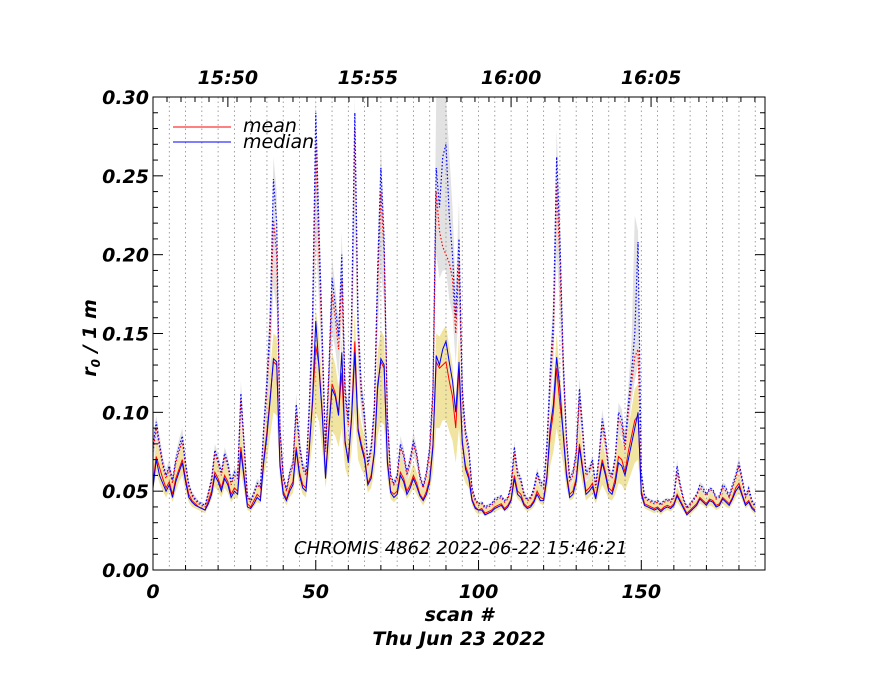 The height and width of the screenshot is (680, 880). Describe the element at coordinates (316, 592) in the screenshot. I see `x-tick-label: 50` at that location.